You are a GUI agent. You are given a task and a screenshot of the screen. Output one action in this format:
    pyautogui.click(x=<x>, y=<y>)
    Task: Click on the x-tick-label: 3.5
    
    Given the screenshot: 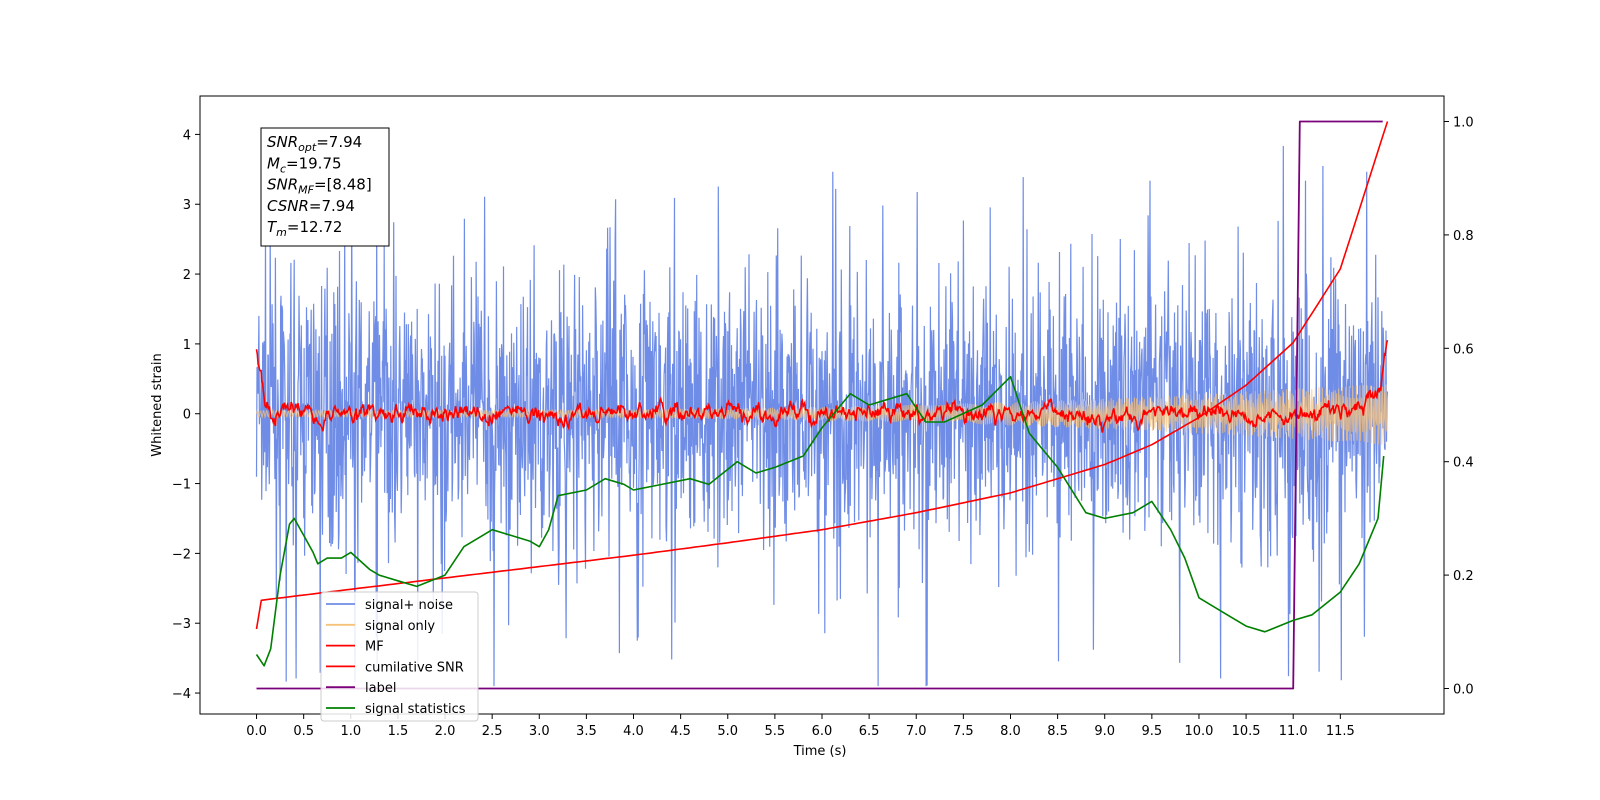 What is the action you would take?
    pyautogui.click(x=586, y=731)
    